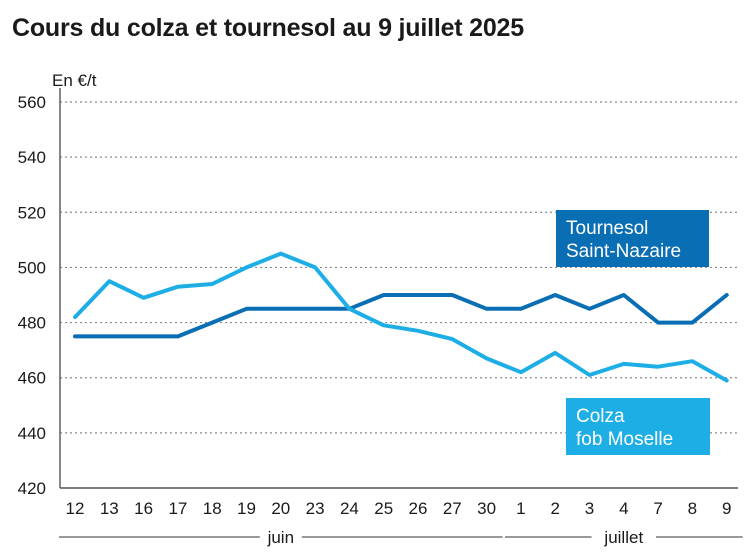  What do you see at coordinates (623, 537) in the screenshot?
I see `month-label: juillet` at bounding box center [623, 537].